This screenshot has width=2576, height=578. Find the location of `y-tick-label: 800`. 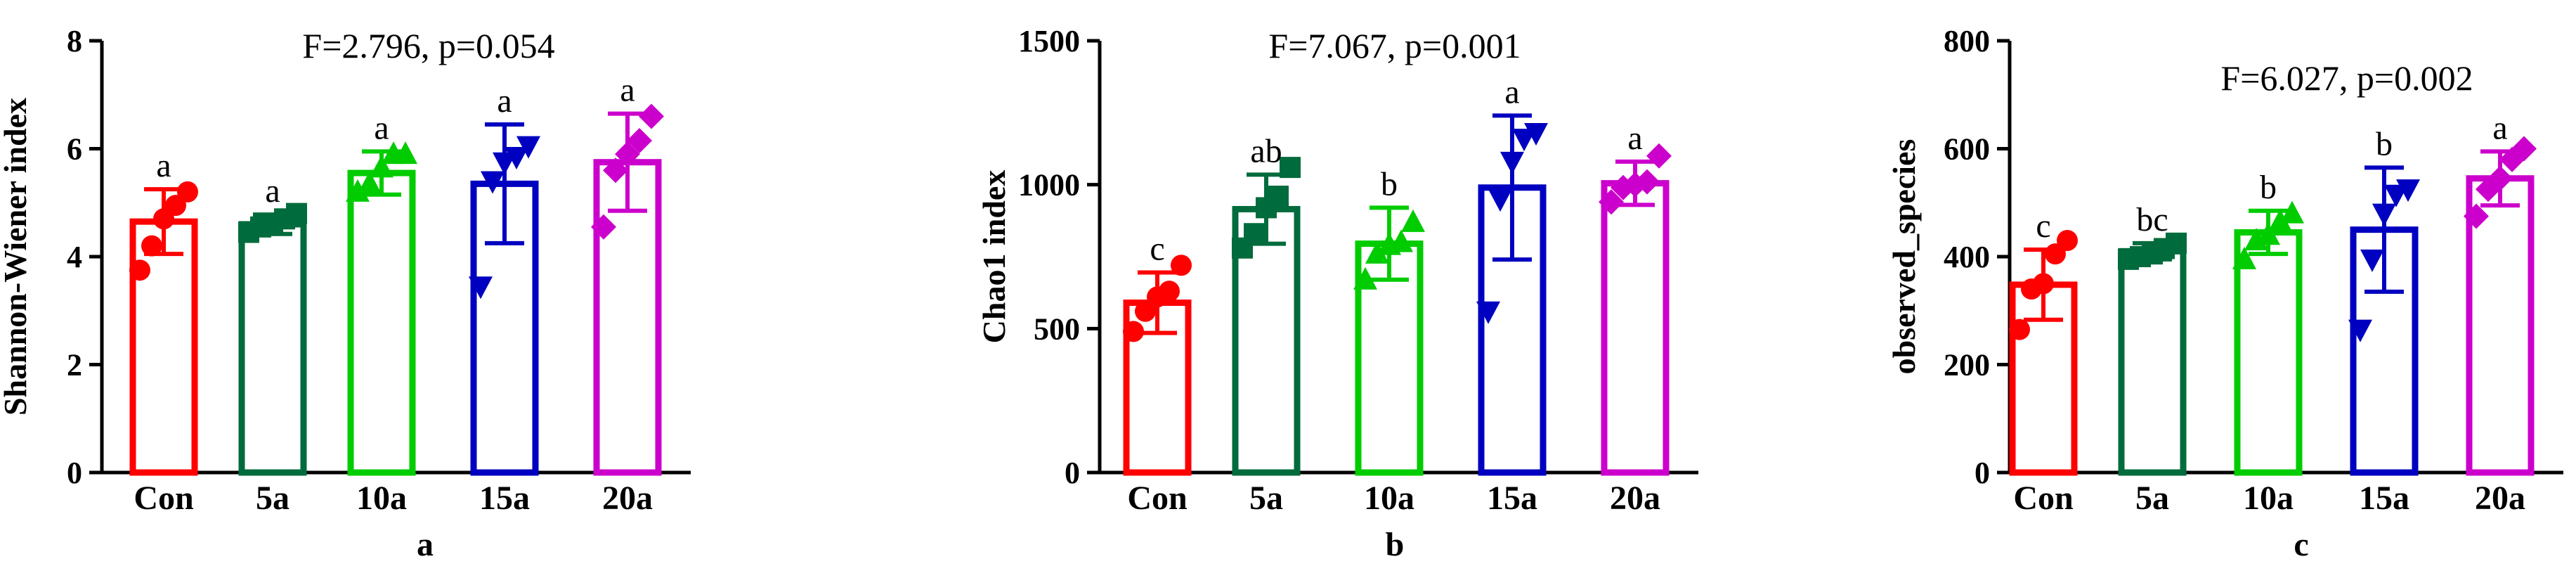

y-tick-label: 800 is located at coordinates (1967, 41).